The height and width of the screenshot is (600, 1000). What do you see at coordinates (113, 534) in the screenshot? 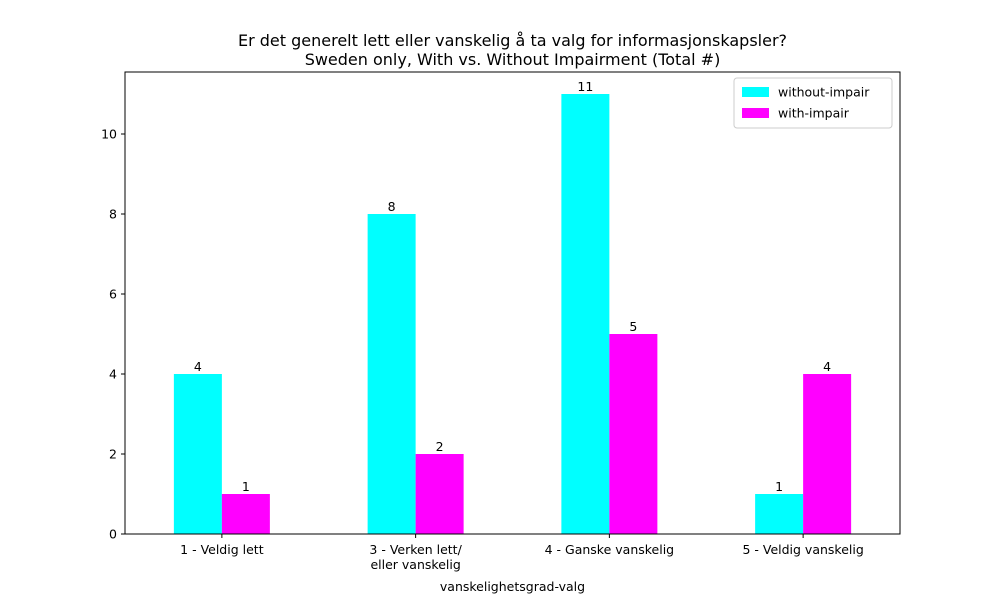
I see `y-tick-label: 0` at bounding box center [113, 534].